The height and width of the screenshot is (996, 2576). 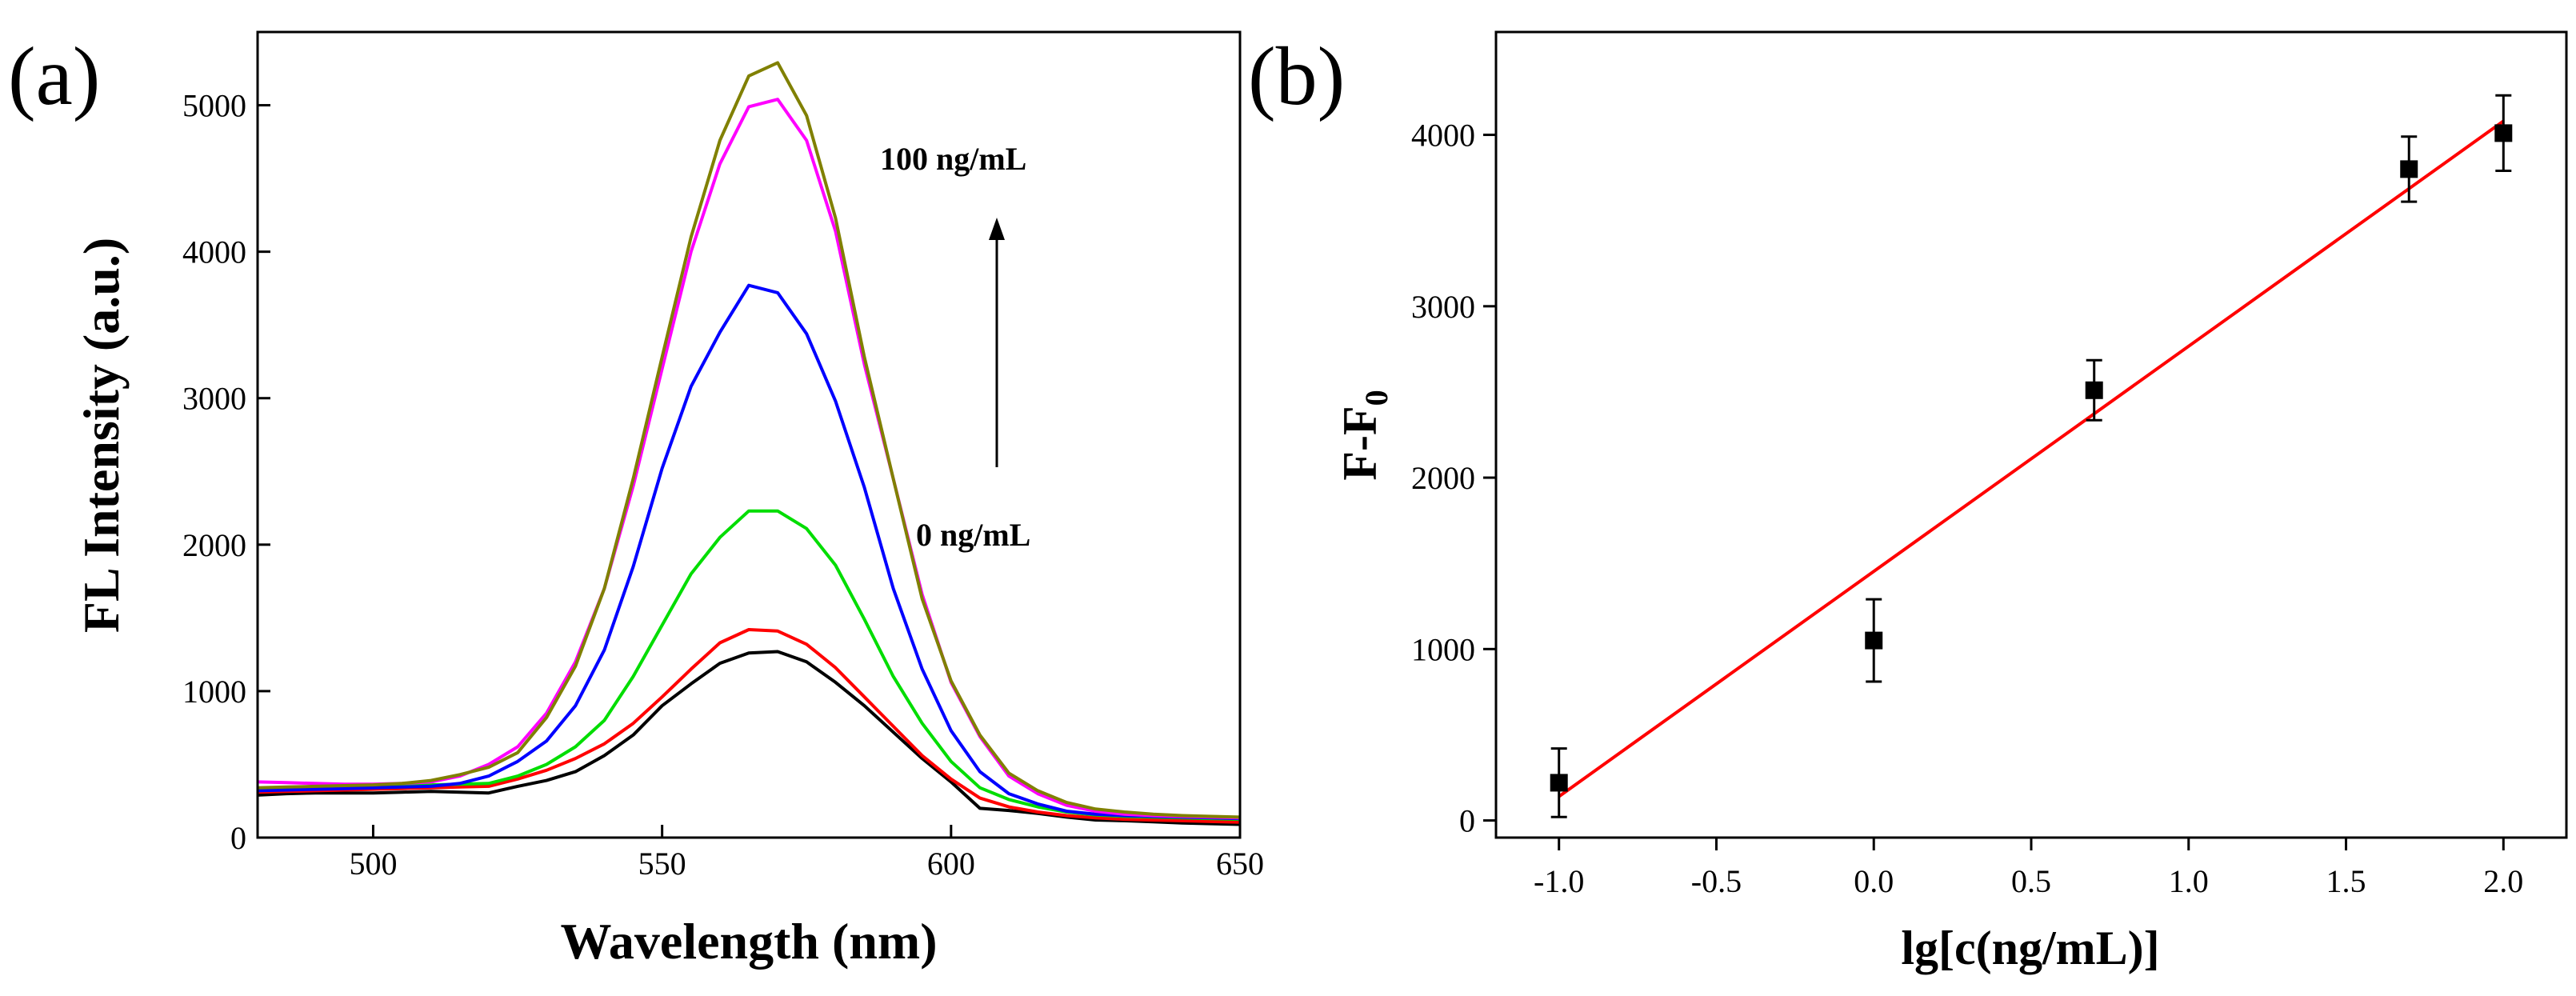 I want to click on a-y-tick-label: 4000, so click(x=214, y=252).